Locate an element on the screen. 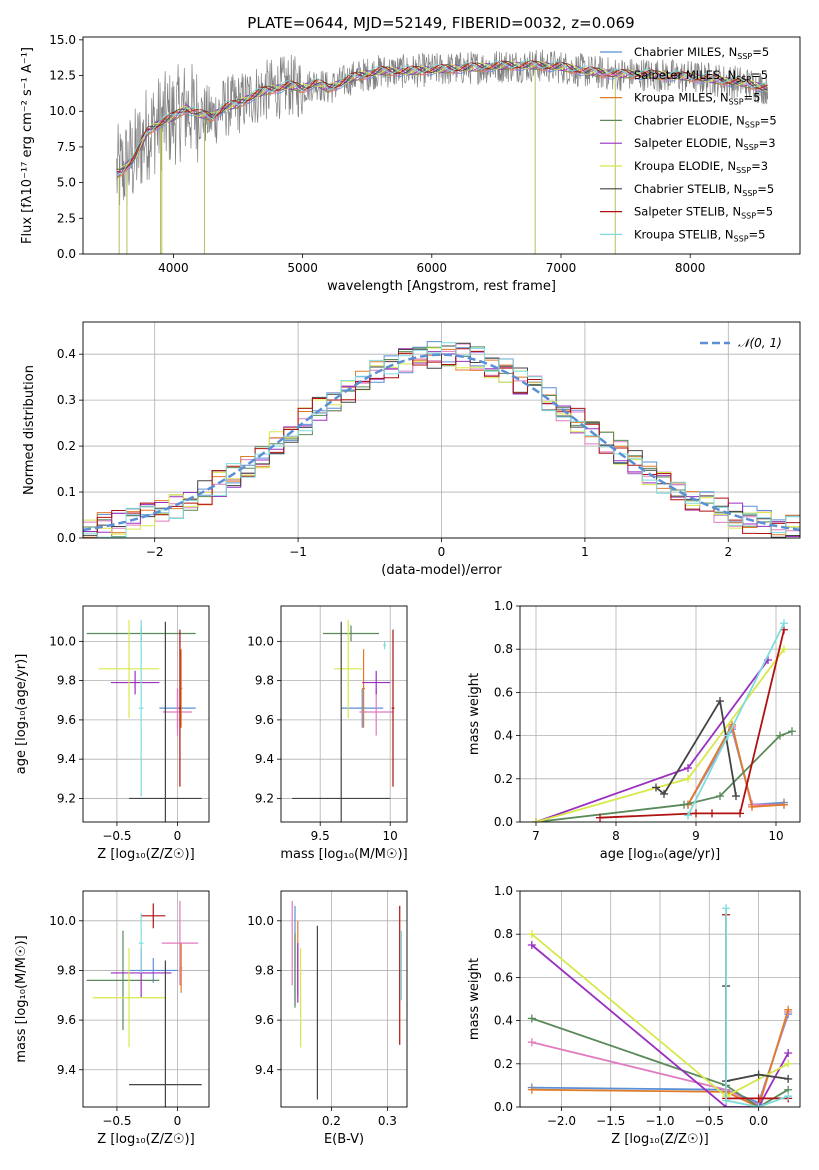 Image resolution: width=819 pixels, height=1170 pixels. x-tick-label: 6000 is located at coordinates (432, 268).